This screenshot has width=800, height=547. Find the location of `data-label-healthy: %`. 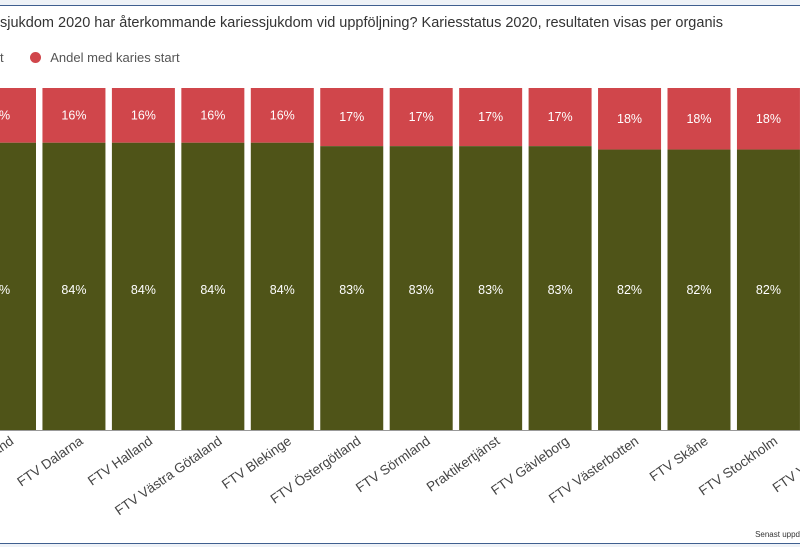

data-label-healthy: % is located at coordinates (5, 290).